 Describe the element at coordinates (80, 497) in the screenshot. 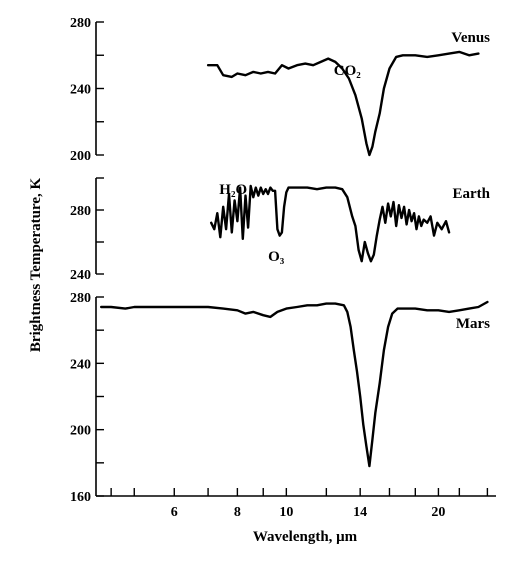

I see `mars-y-tick-label: 160` at that location.